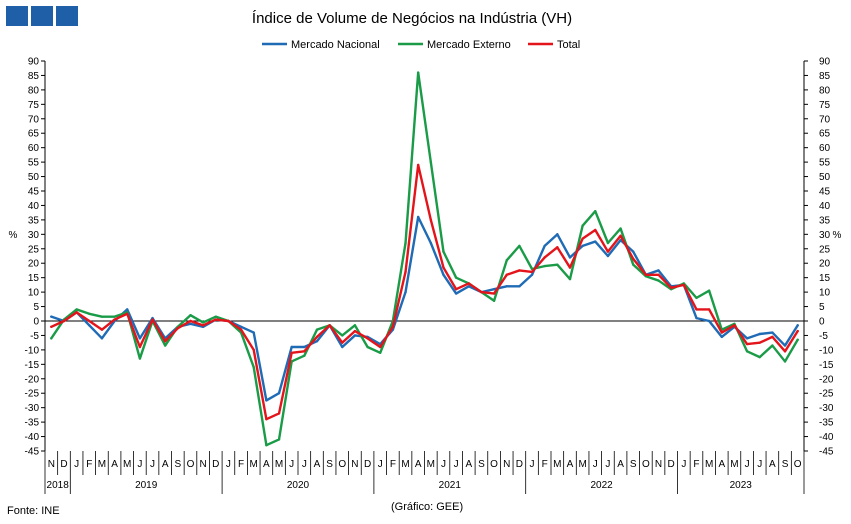  I want to click on y-tick-label-left: 15, so click(34, 278).